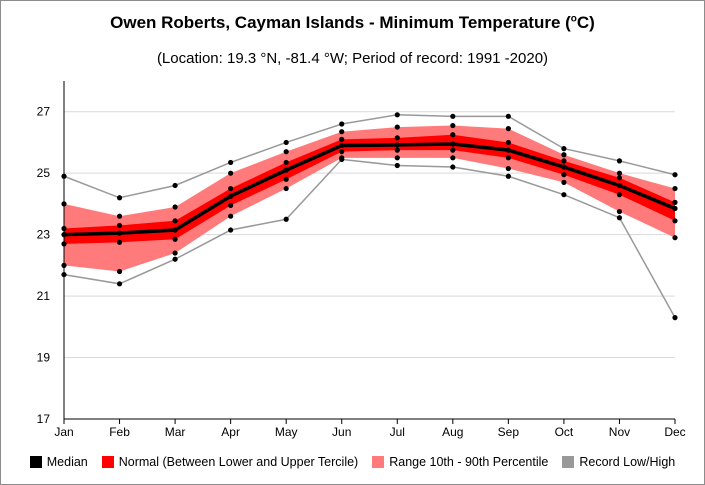 This screenshot has height=485, width=705. What do you see at coordinates (44, 235) in the screenshot?
I see `y-tick-label: 23` at bounding box center [44, 235].